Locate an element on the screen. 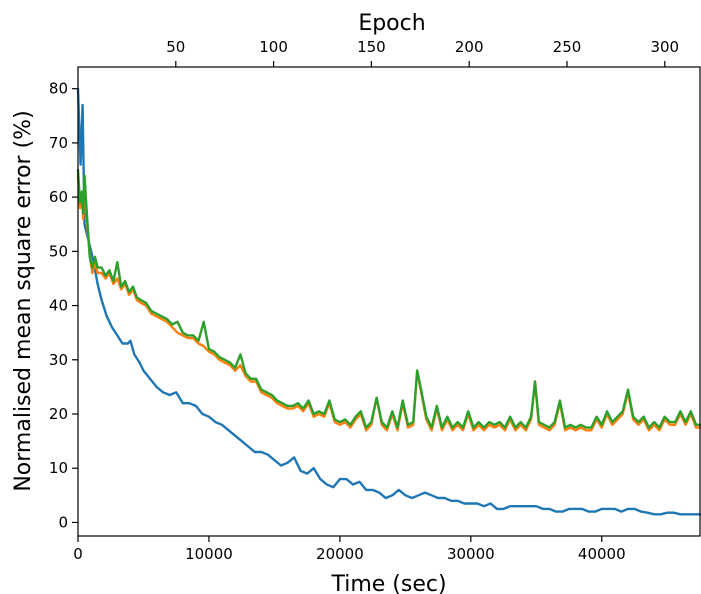 The height and width of the screenshot is (594, 701). y-tick-label: 50 is located at coordinates (58, 251).